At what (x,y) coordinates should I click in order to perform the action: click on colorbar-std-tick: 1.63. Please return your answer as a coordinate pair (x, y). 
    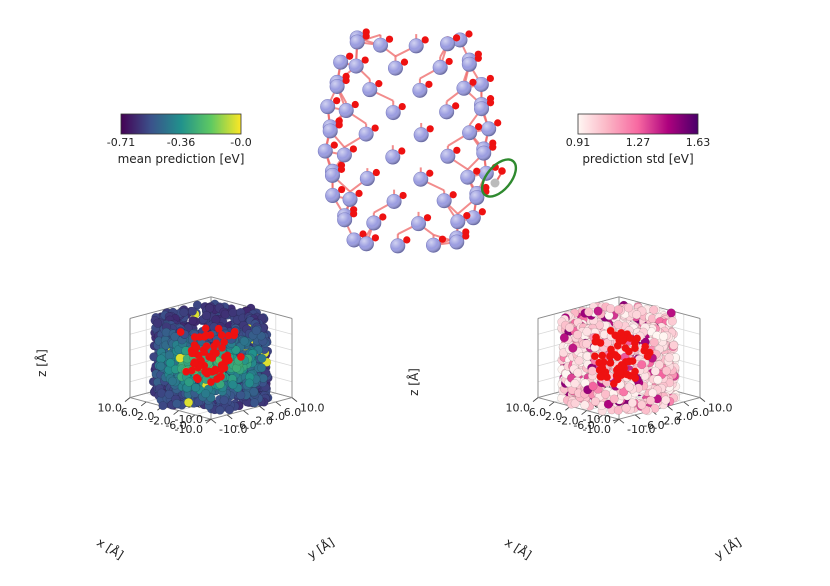
    Looking at the image, I should click on (698, 142).